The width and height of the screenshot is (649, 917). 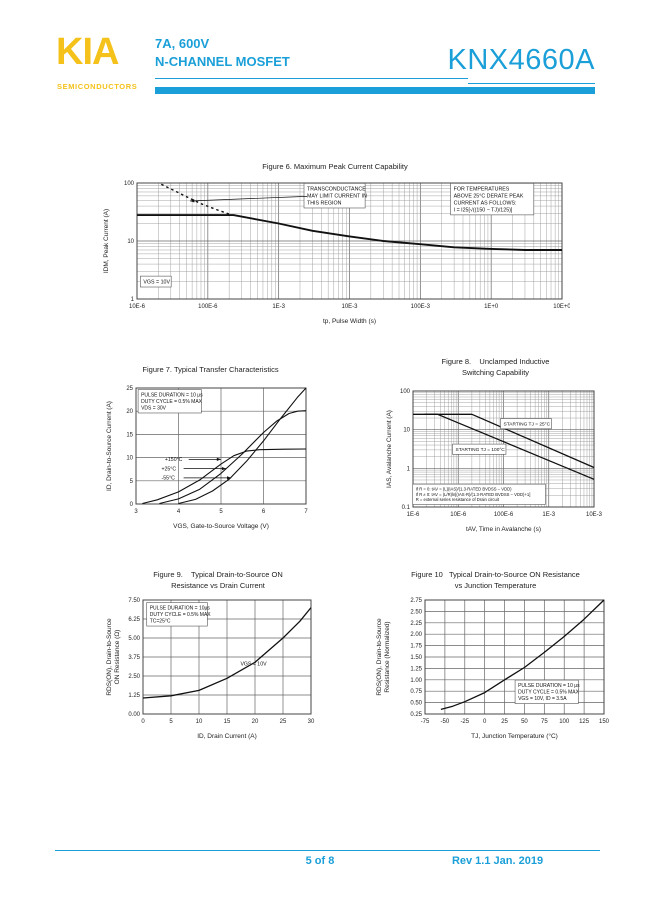 I want to click on svg-text: +150°C, so click(x=174, y=460).